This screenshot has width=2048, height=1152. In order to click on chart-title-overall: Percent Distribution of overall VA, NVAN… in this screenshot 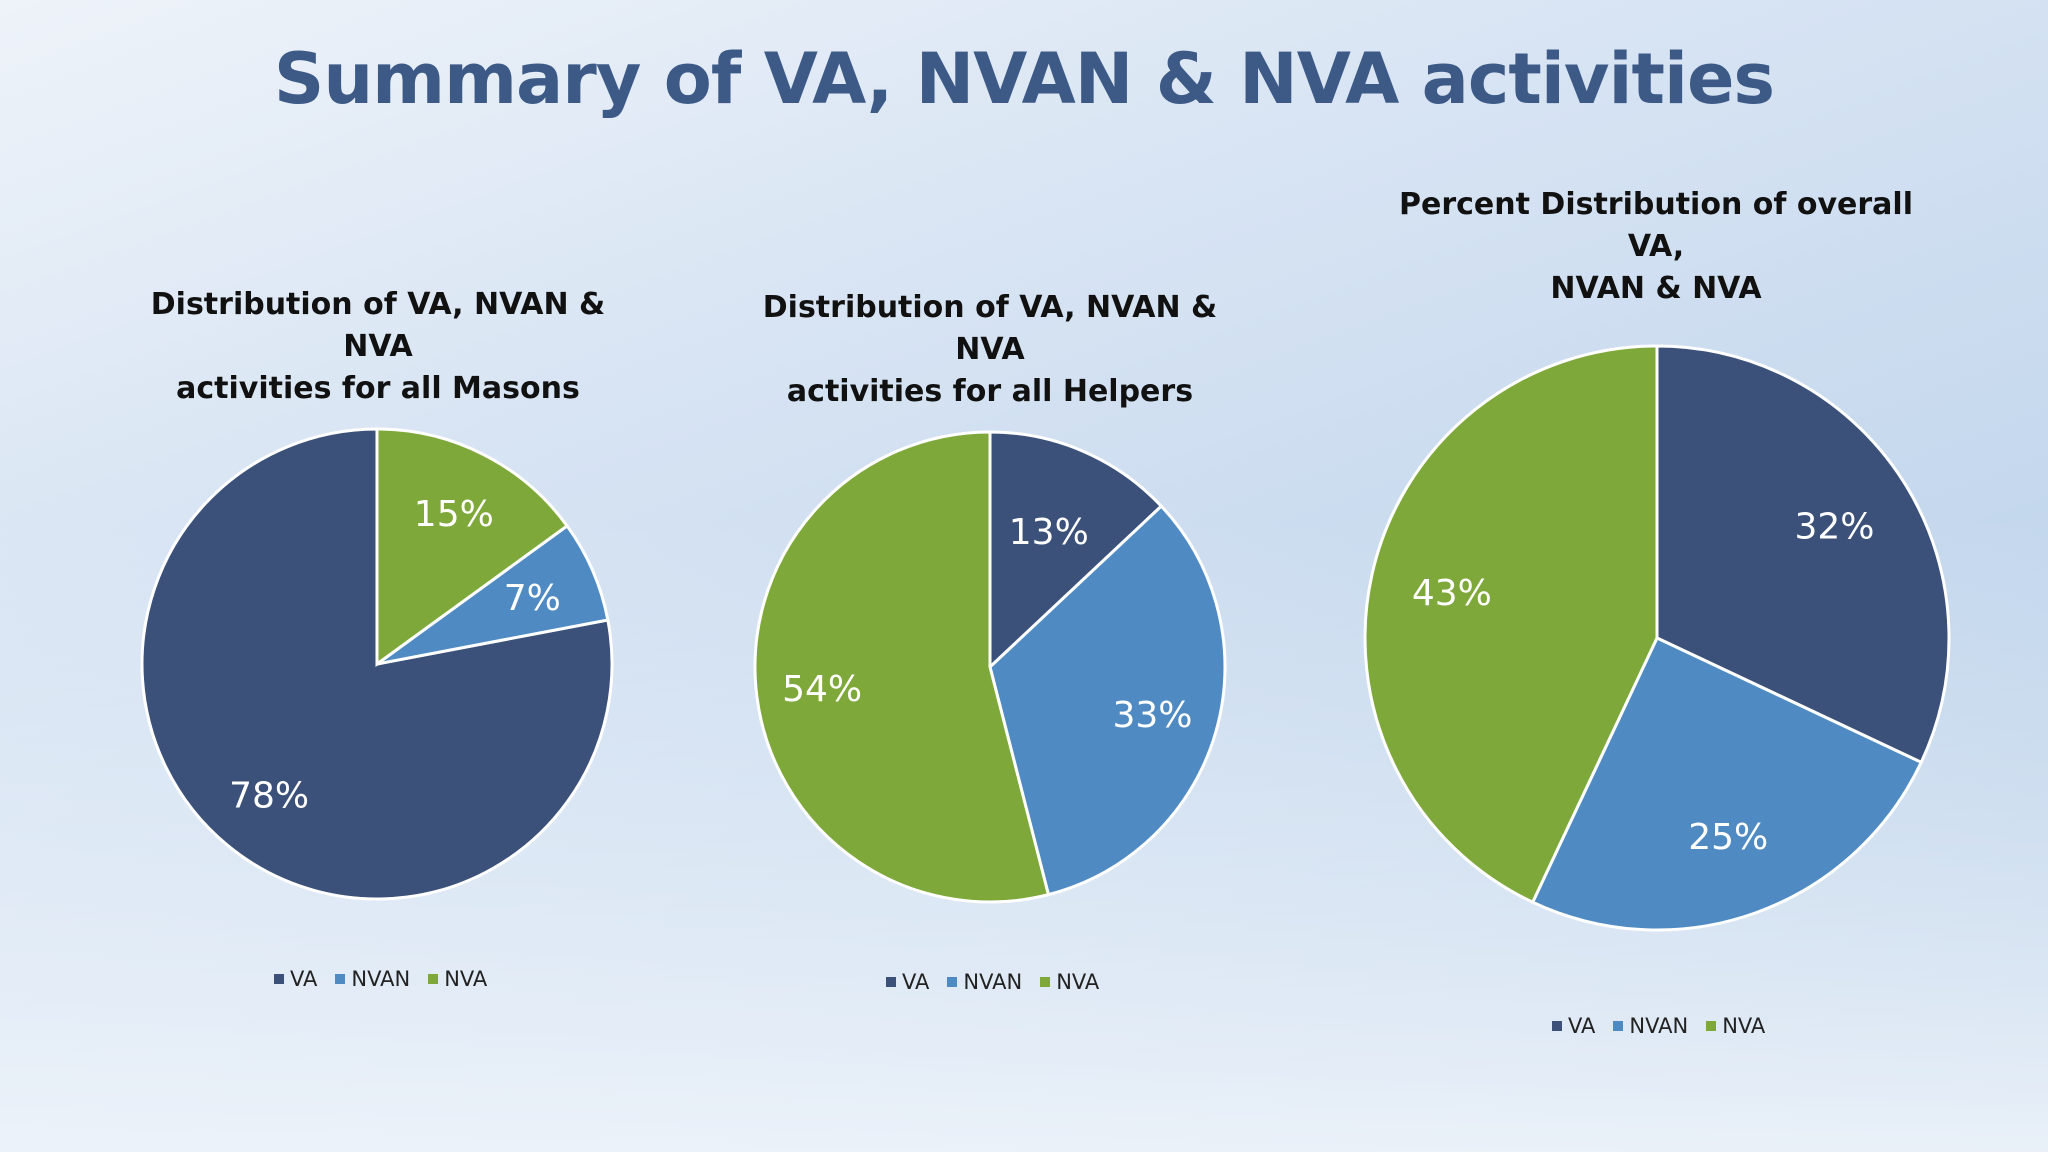, I will do `click(1656, 246)`.